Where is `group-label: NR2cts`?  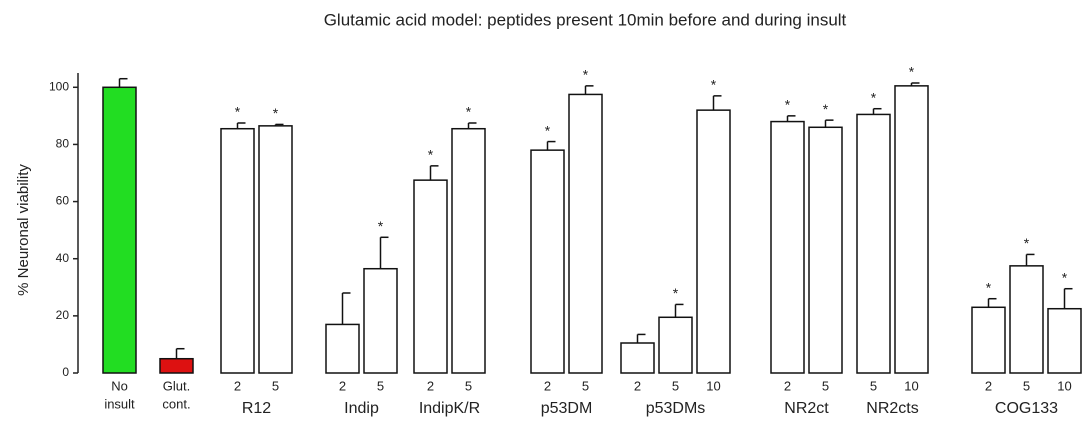 group-label: NR2cts is located at coordinates (892, 408).